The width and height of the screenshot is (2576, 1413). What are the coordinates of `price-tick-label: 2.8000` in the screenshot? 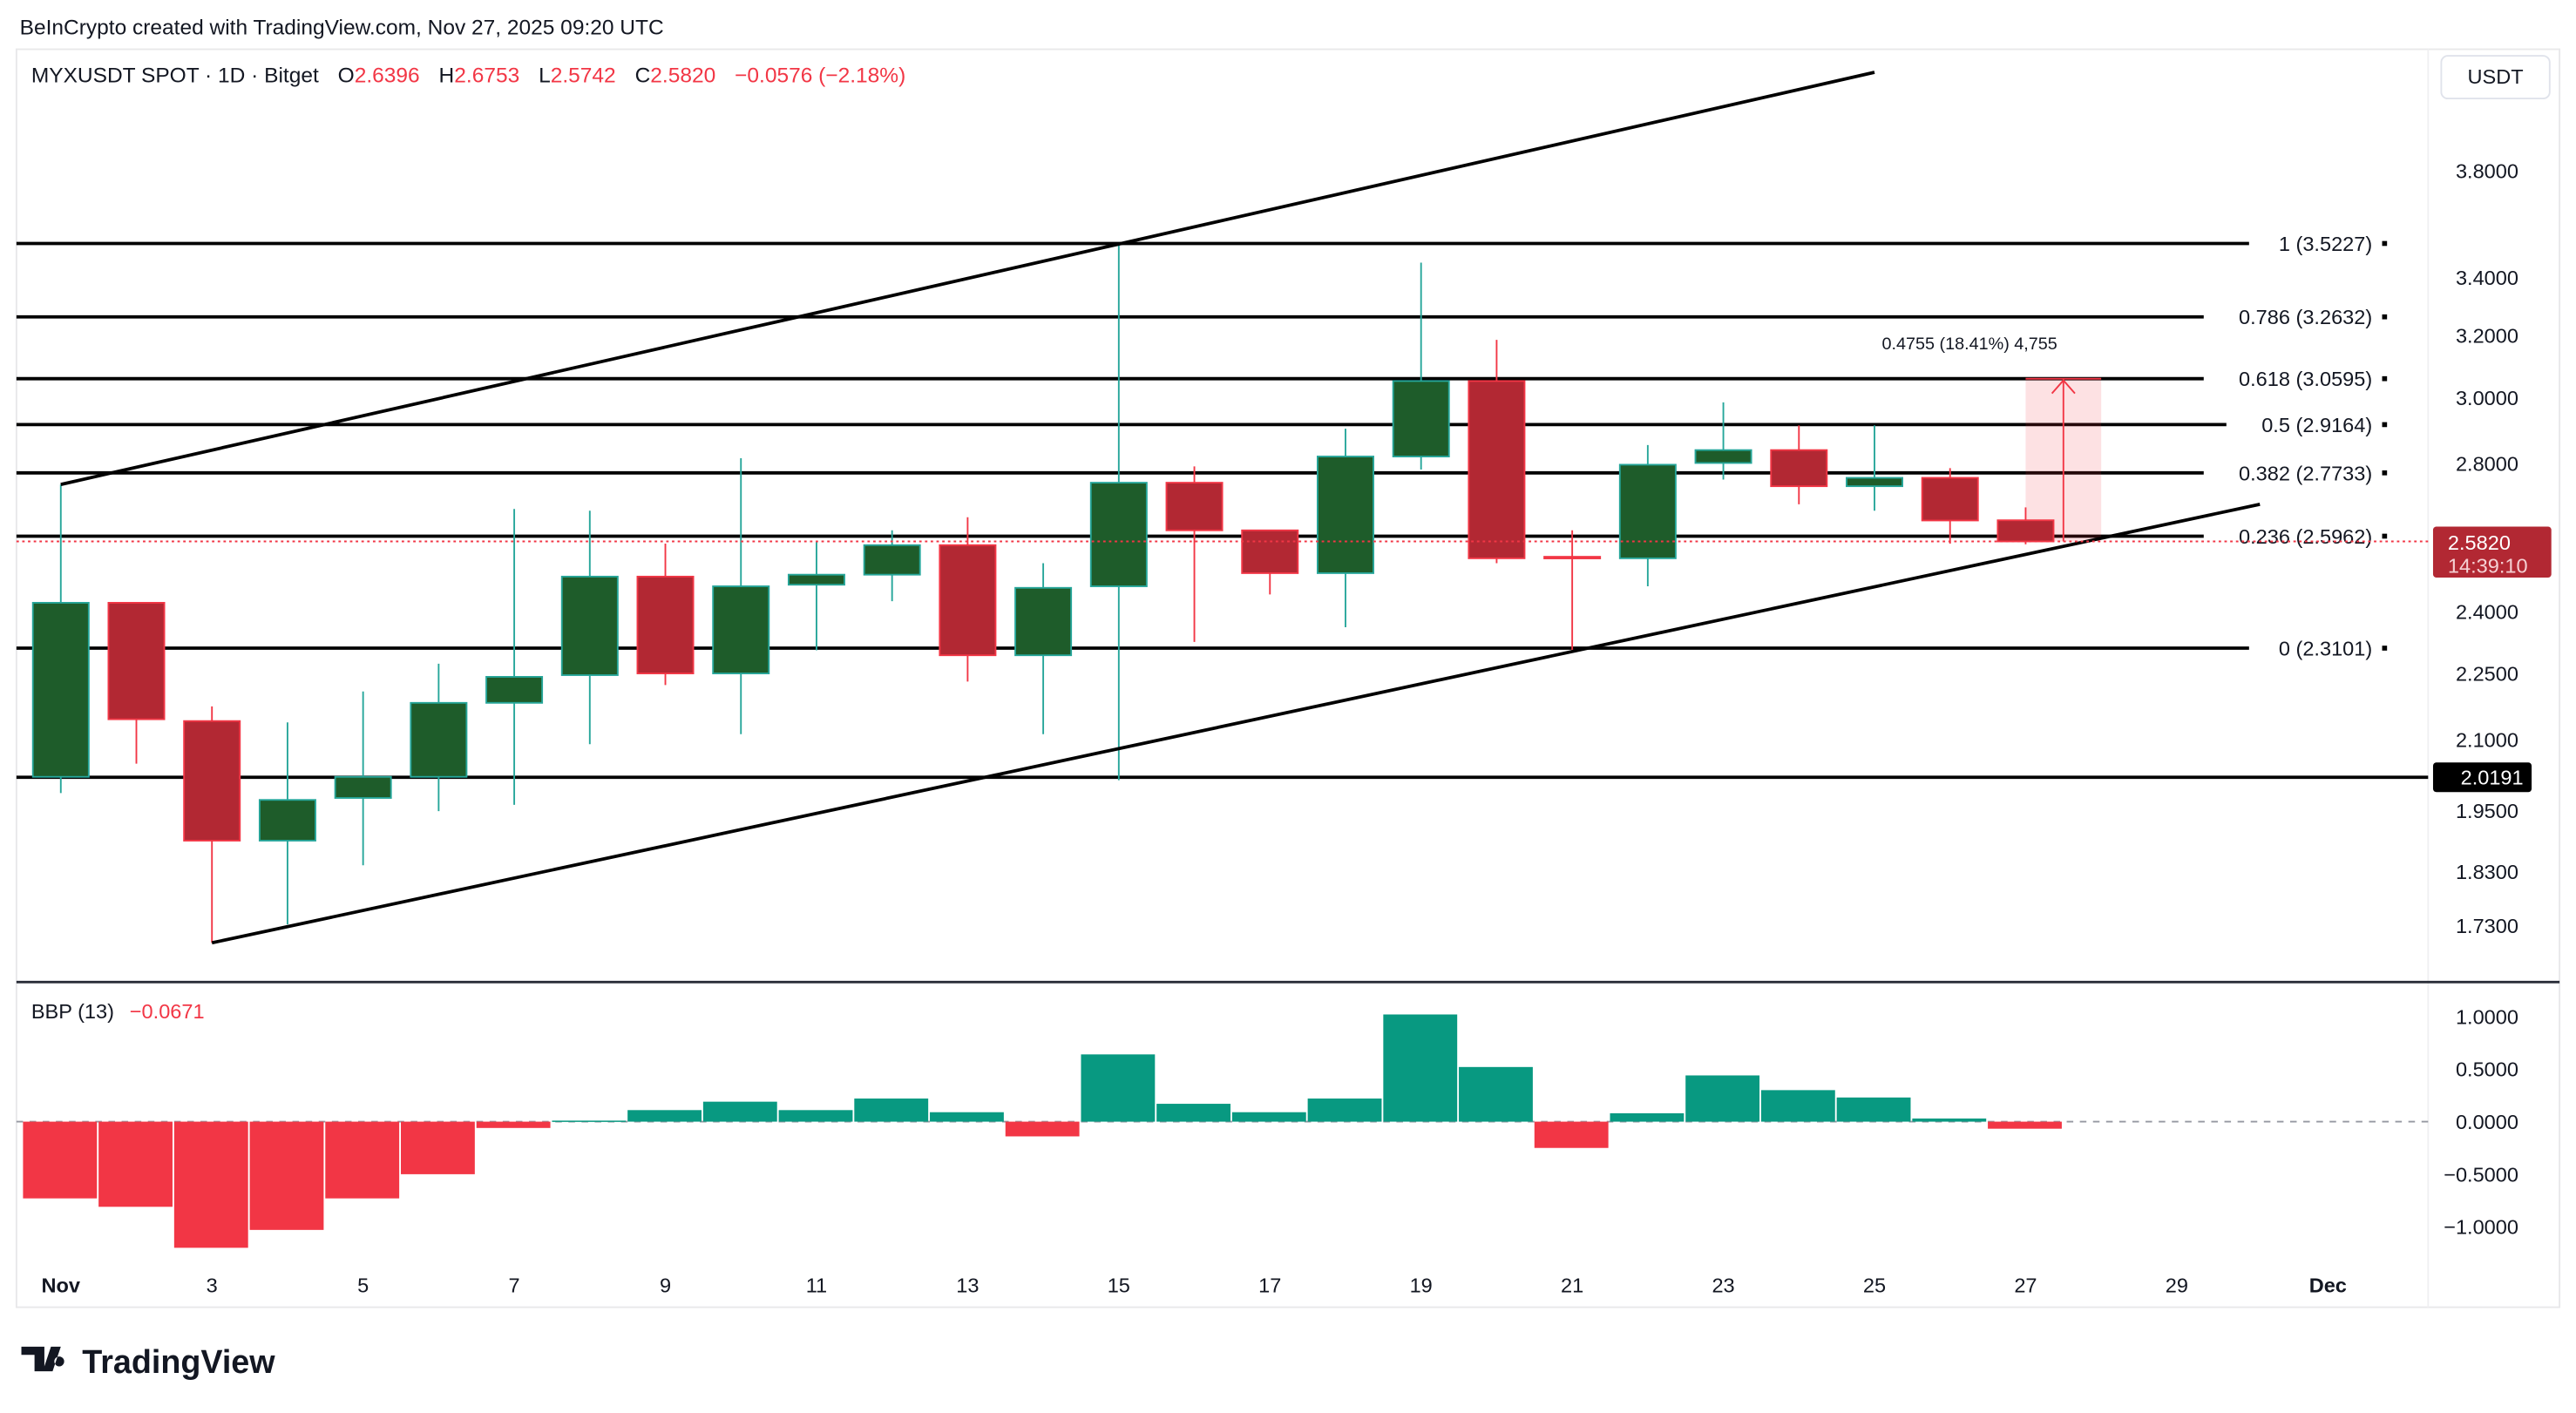 It's located at (2487, 464).